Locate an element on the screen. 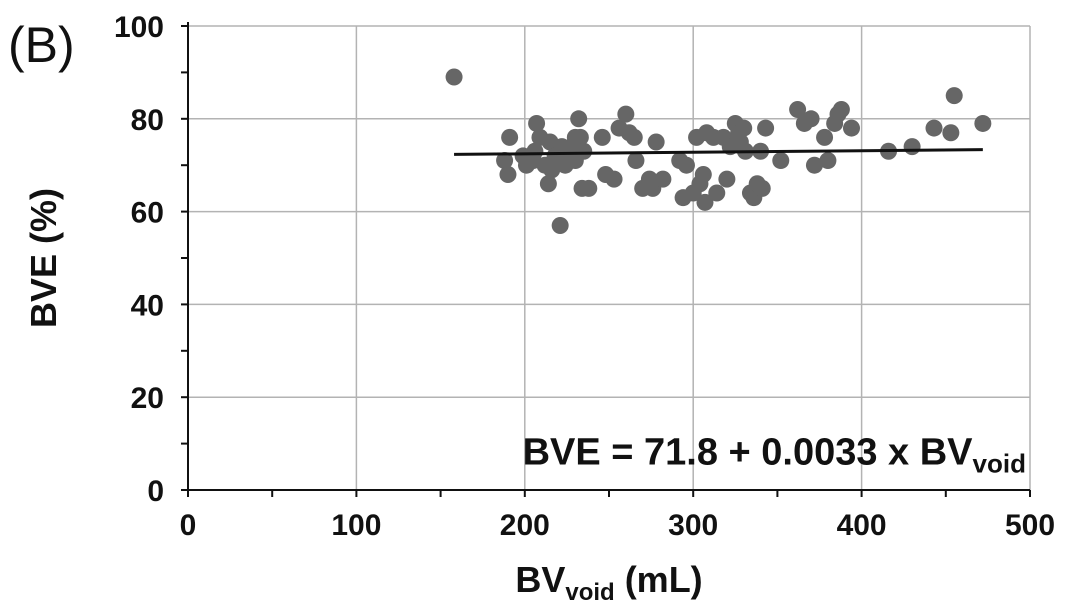  x-axis-title: BVvoid (mL) is located at coordinates (608, 582).